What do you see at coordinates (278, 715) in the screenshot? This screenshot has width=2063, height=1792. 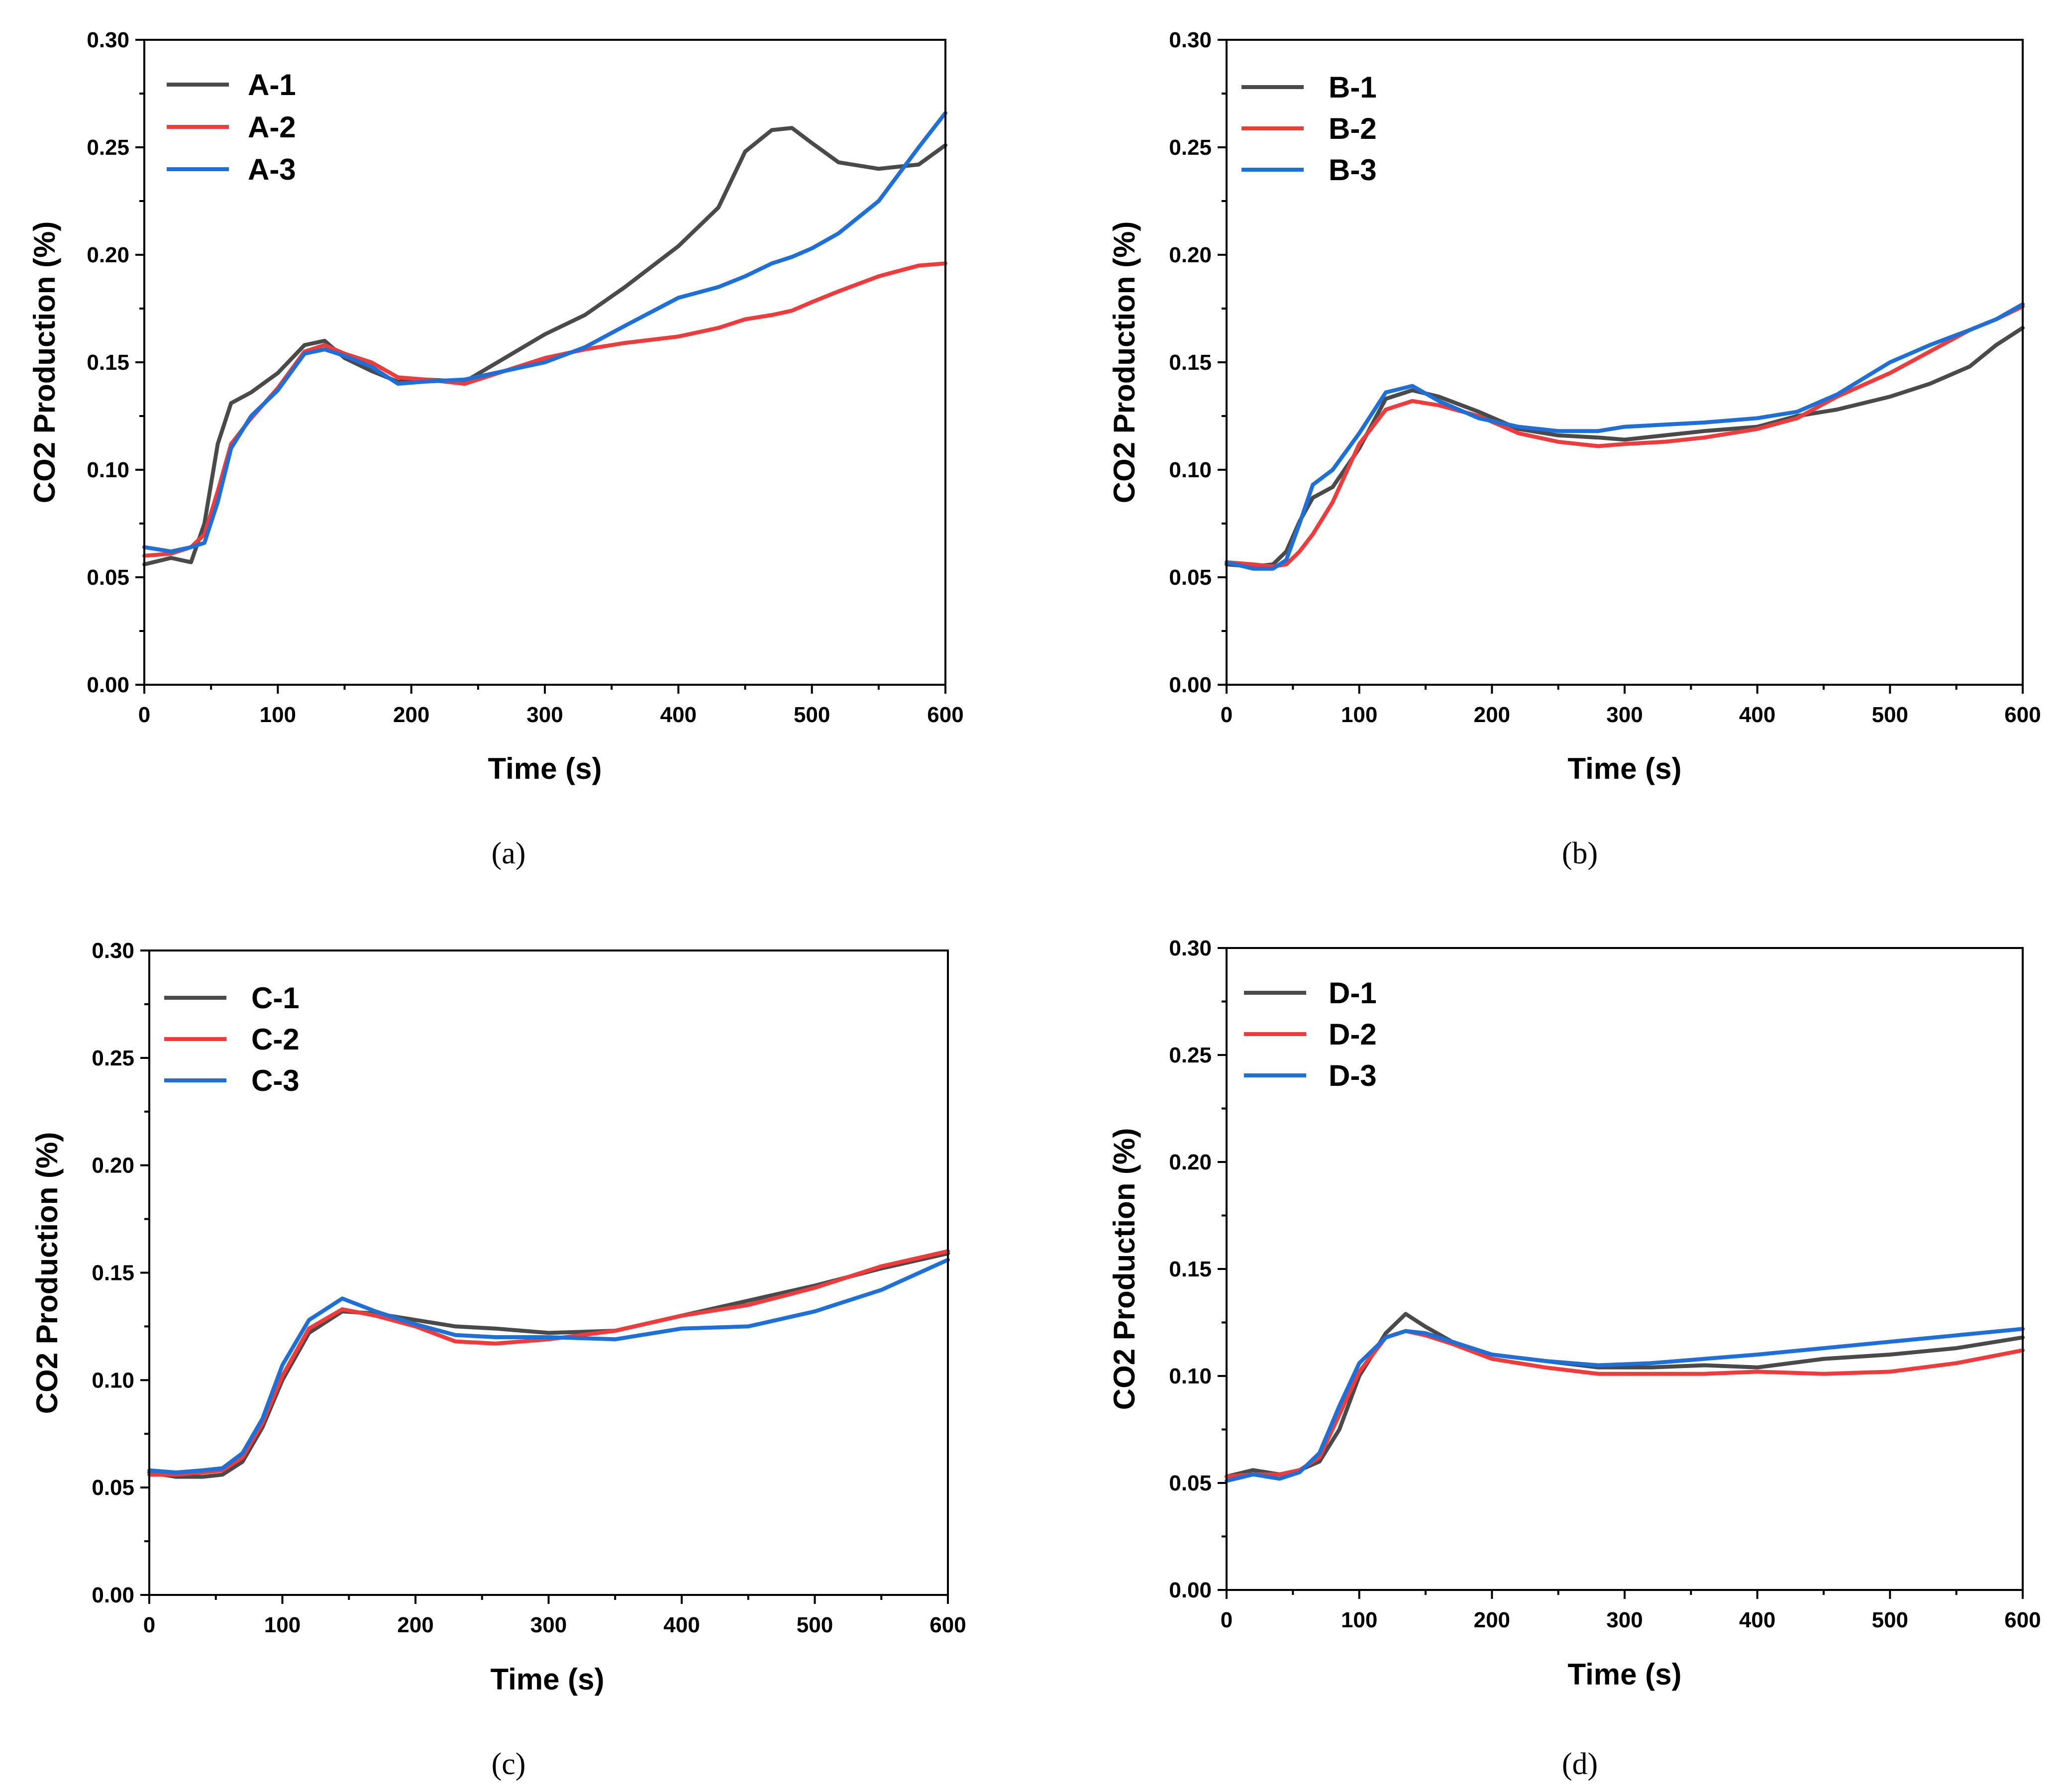 I see `plot-a-x-tick-label: 100` at bounding box center [278, 715].